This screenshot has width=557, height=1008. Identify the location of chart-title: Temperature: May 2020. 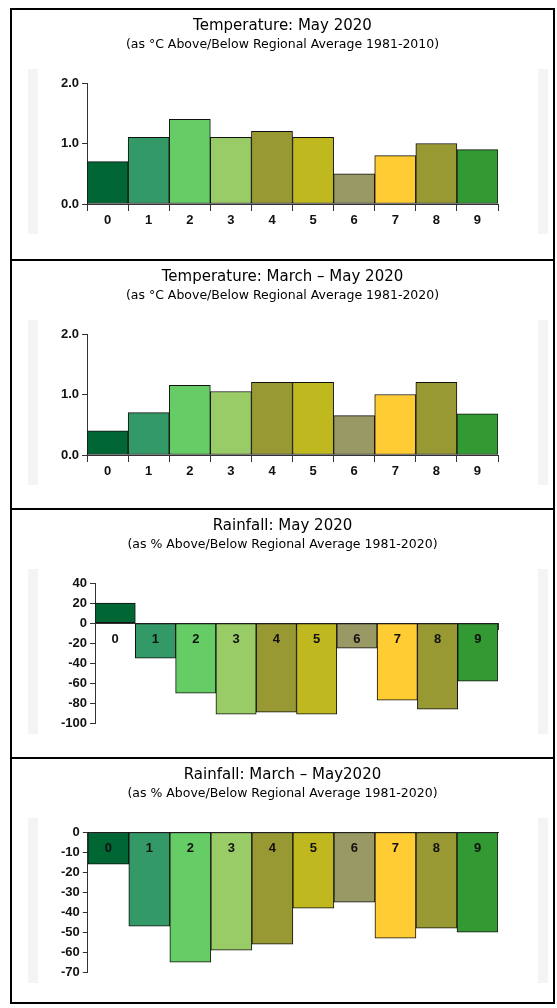
(282, 25).